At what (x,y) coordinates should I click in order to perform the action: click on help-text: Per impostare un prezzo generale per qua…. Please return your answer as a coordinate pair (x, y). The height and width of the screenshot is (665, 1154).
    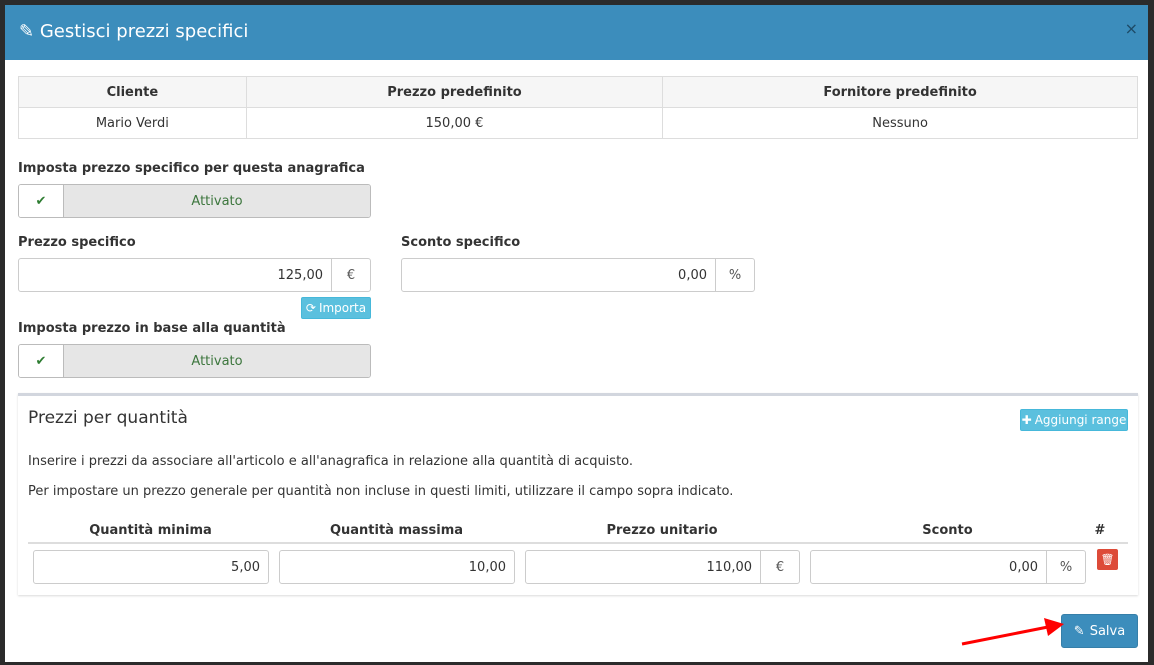
    Looking at the image, I should click on (381, 491).